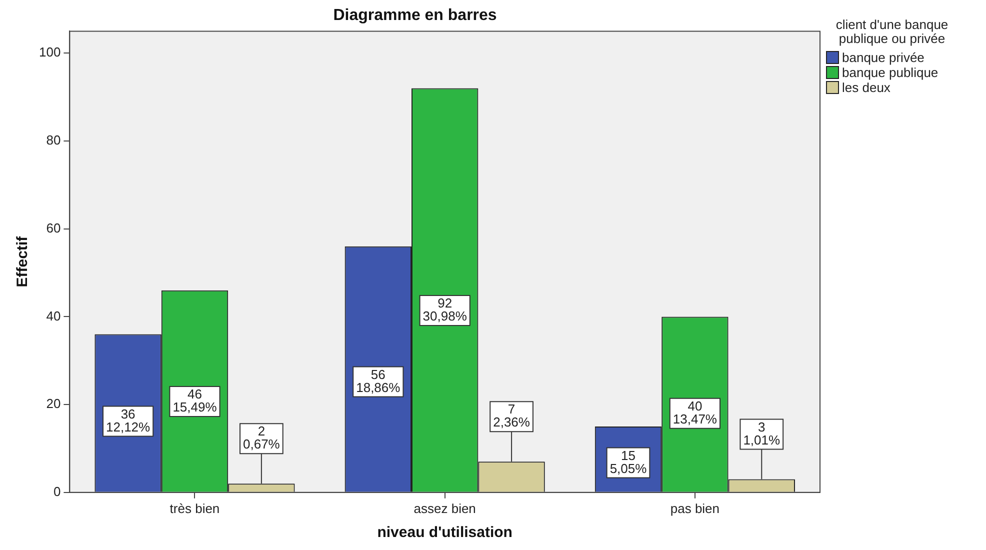  Describe the element at coordinates (695, 508) in the screenshot. I see `x-tick-label: pas bien` at that location.